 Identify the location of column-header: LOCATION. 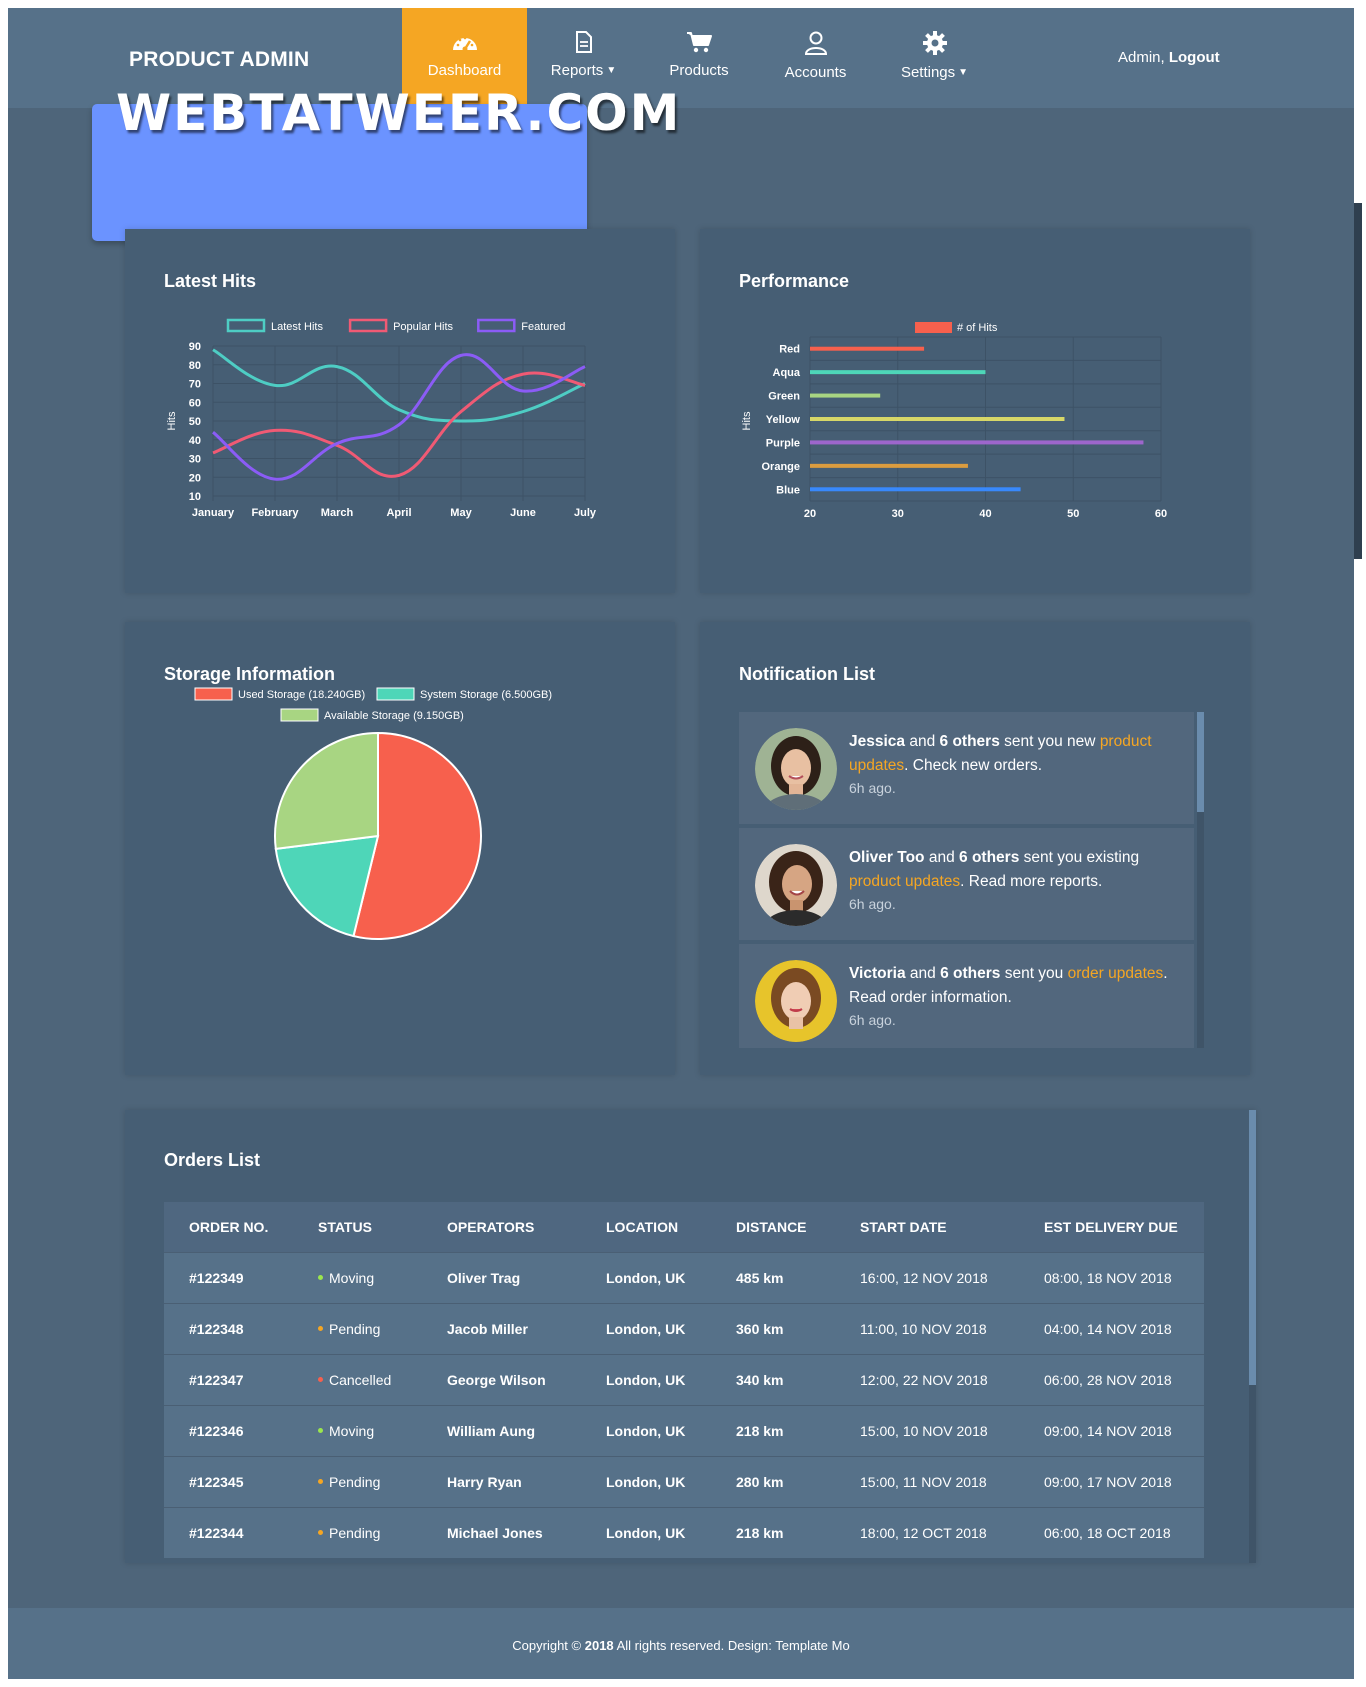
(642, 1227).